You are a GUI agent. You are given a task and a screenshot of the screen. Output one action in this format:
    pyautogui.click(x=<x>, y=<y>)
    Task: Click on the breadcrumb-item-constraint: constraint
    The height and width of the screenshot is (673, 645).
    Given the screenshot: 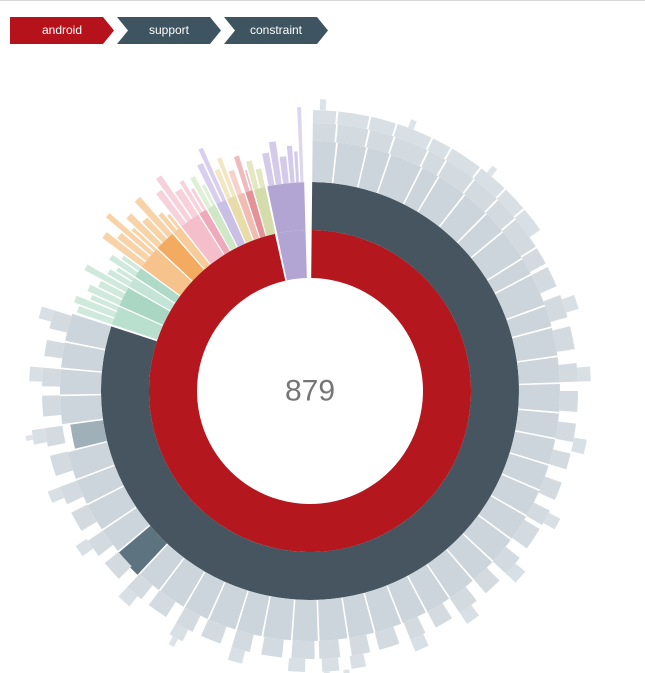 What is the action you would take?
    pyautogui.click(x=276, y=30)
    